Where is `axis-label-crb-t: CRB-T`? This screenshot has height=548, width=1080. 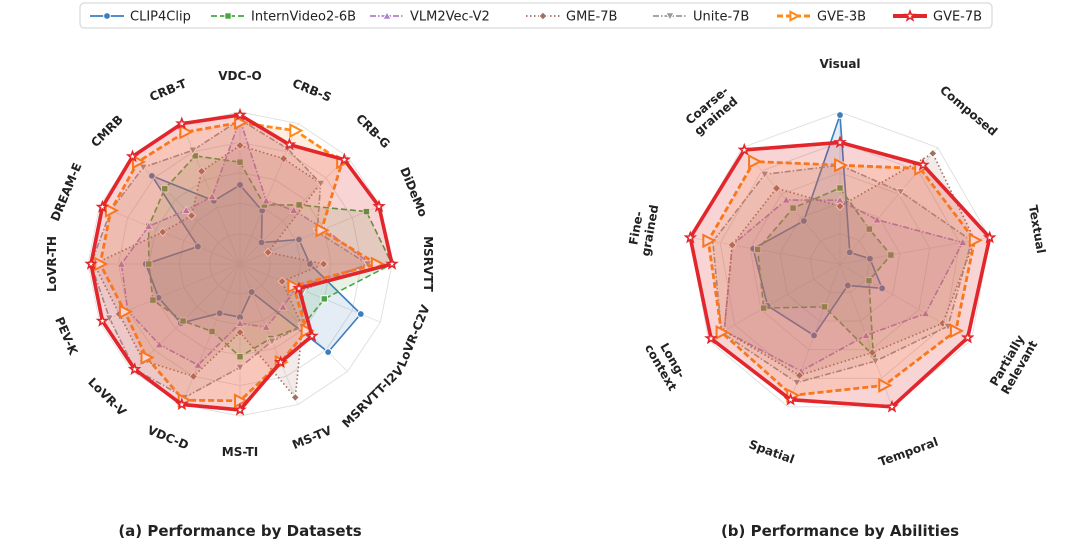
axis-label-crb-t: CRB-T is located at coordinates (169, 90).